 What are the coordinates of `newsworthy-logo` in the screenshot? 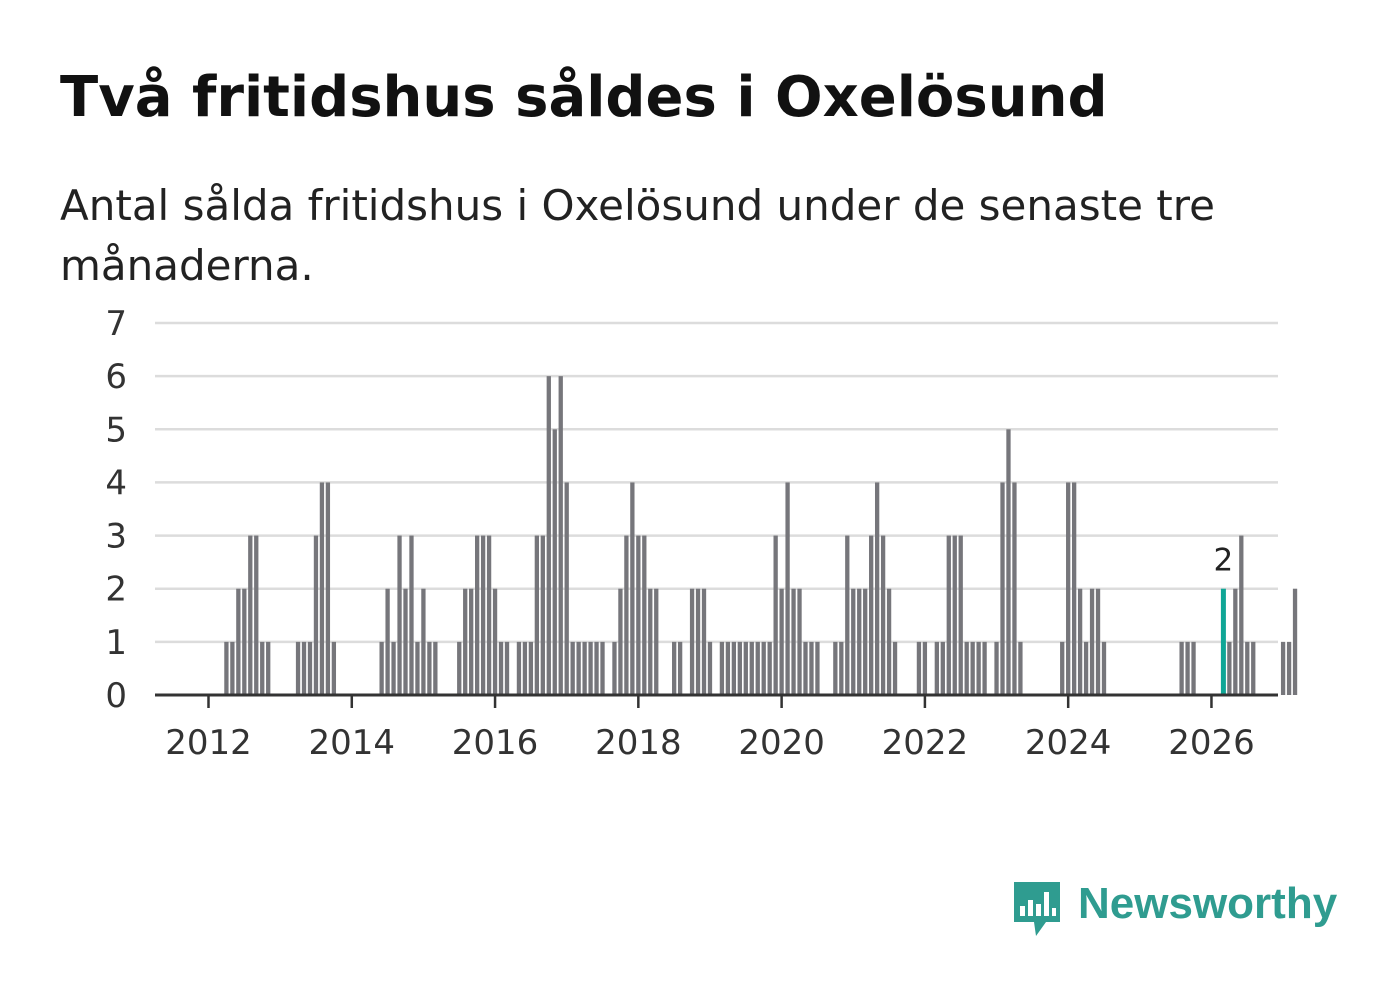 It's located at (1170, 910).